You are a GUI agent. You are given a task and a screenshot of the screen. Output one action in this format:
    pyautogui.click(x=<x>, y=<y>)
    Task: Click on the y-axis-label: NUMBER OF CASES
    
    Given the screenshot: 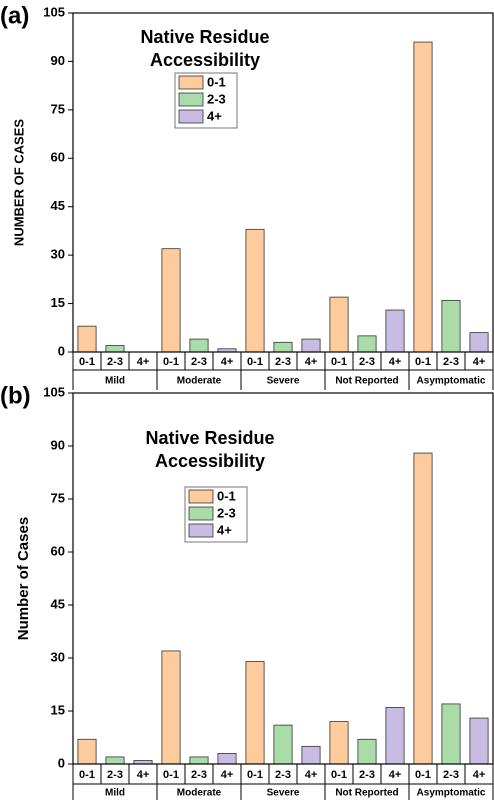 What is the action you would take?
    pyautogui.click(x=18, y=182)
    